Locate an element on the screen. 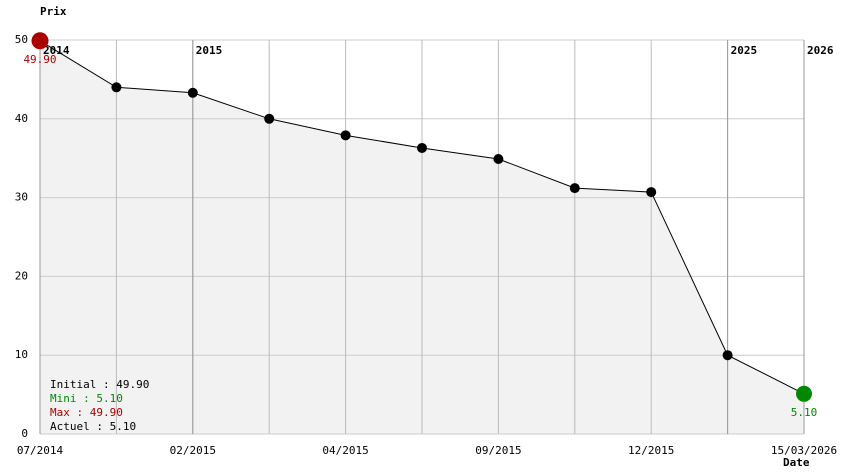 Image resolution: width=844 pixels, height=474 pixels. stat-label: Actuel : 5.10 is located at coordinates (93, 426).